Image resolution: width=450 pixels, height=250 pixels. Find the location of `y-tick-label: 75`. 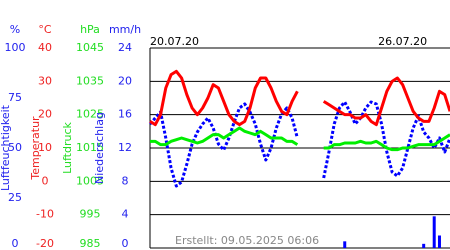

y-tick-label: 75 is located at coordinates (15, 97).